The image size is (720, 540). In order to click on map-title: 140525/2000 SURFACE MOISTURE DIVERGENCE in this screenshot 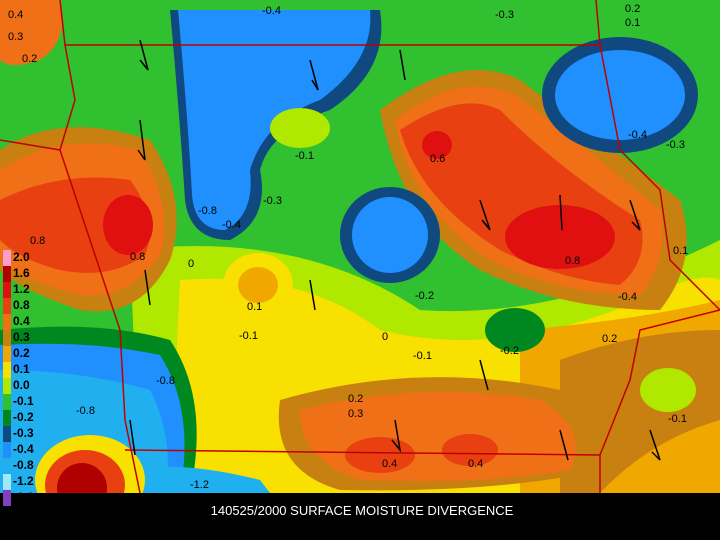, I will do `click(362, 510)`.